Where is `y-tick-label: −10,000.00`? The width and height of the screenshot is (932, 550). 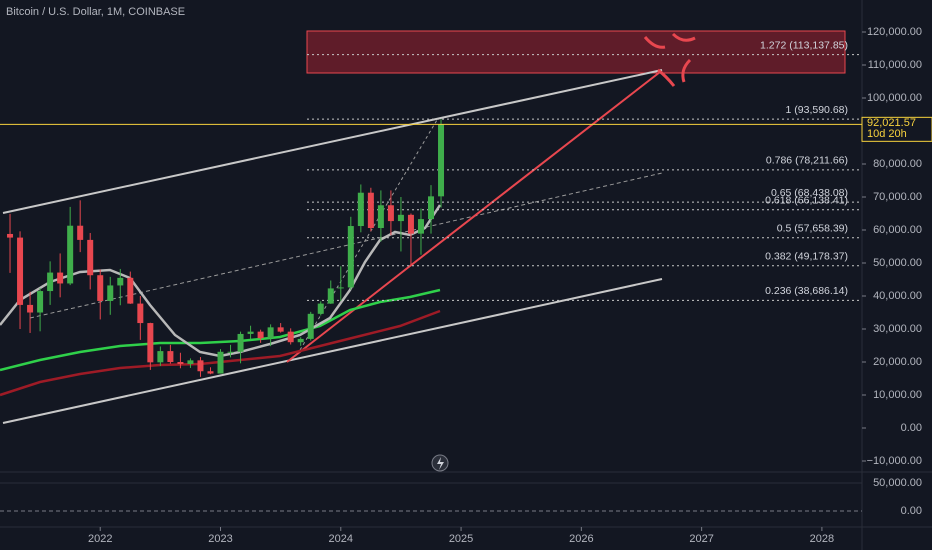
y-tick-label: −10,000.00 is located at coordinates (894, 461).